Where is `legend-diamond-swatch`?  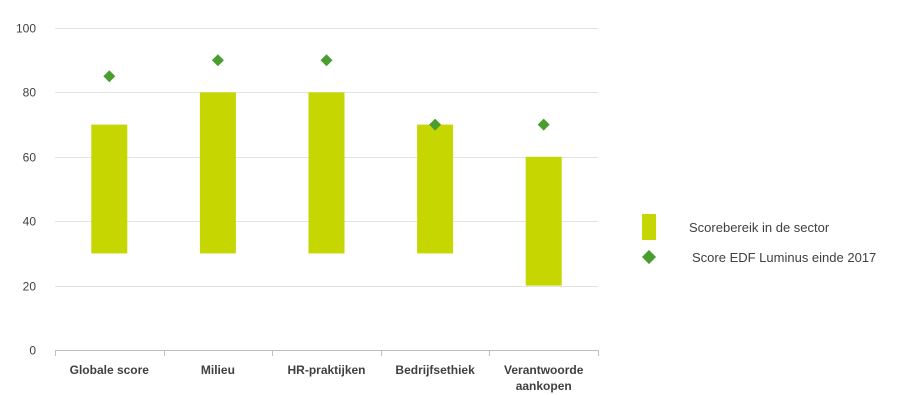 legend-diamond-swatch is located at coordinates (649, 257).